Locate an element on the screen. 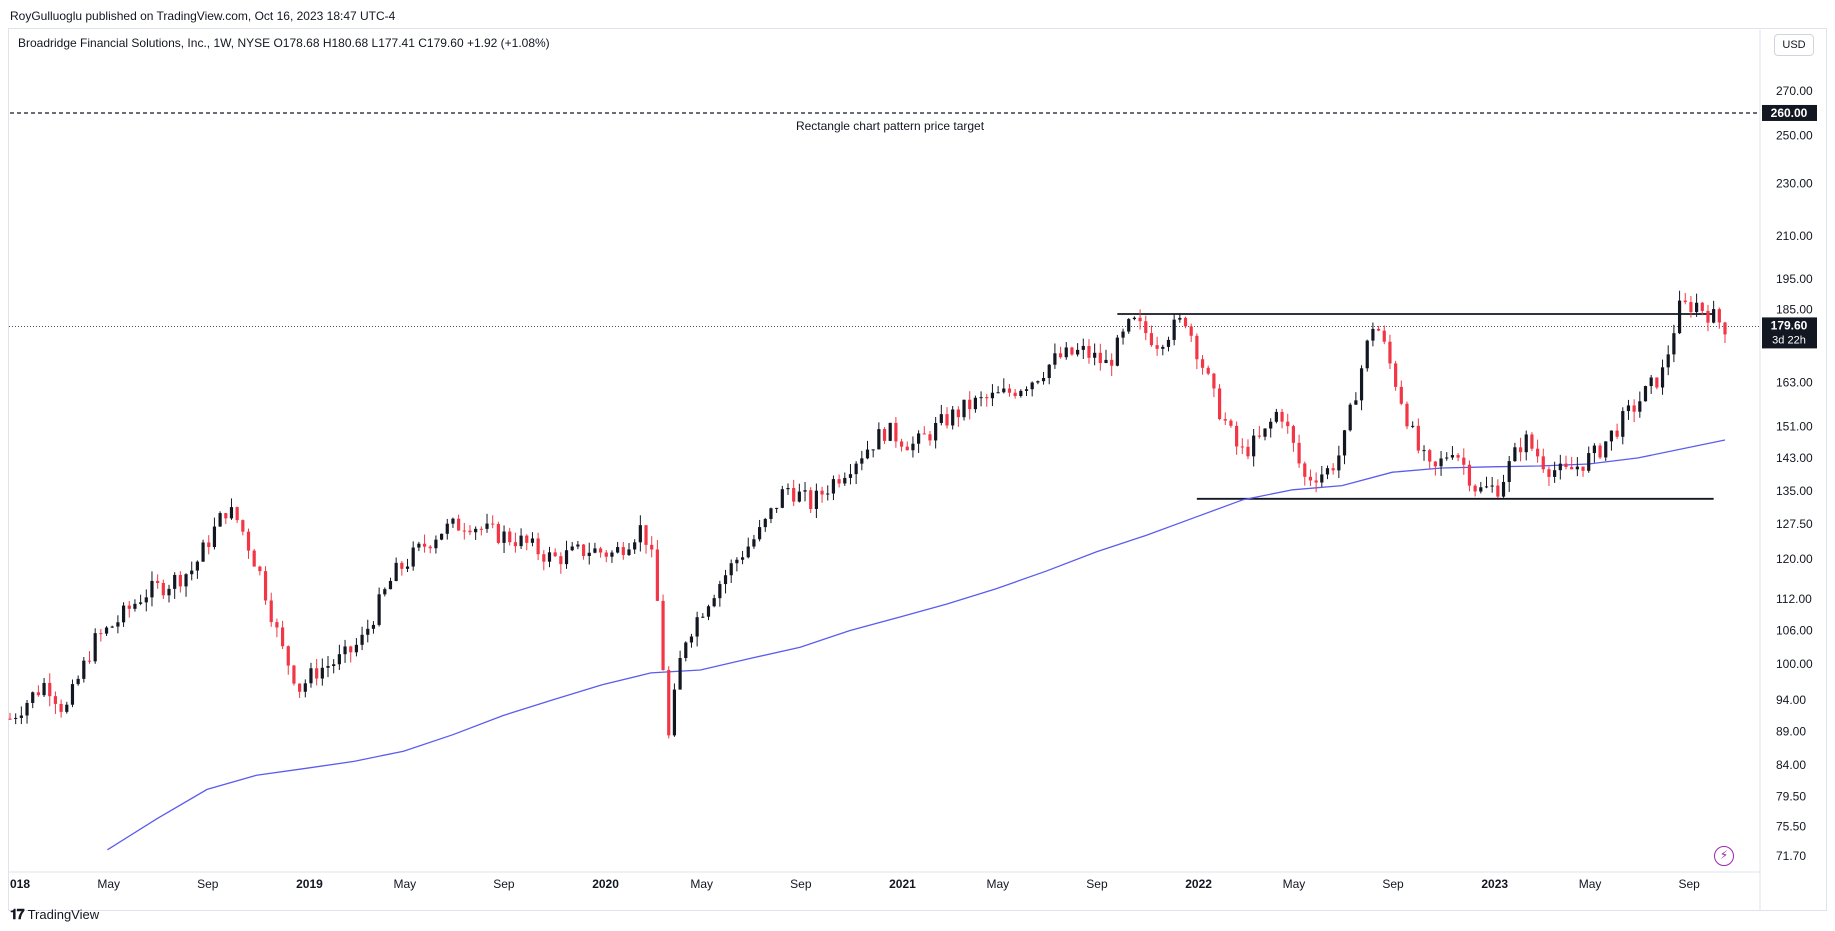 The height and width of the screenshot is (931, 1835). x-tick-label: Sep is located at coordinates (1689, 884).